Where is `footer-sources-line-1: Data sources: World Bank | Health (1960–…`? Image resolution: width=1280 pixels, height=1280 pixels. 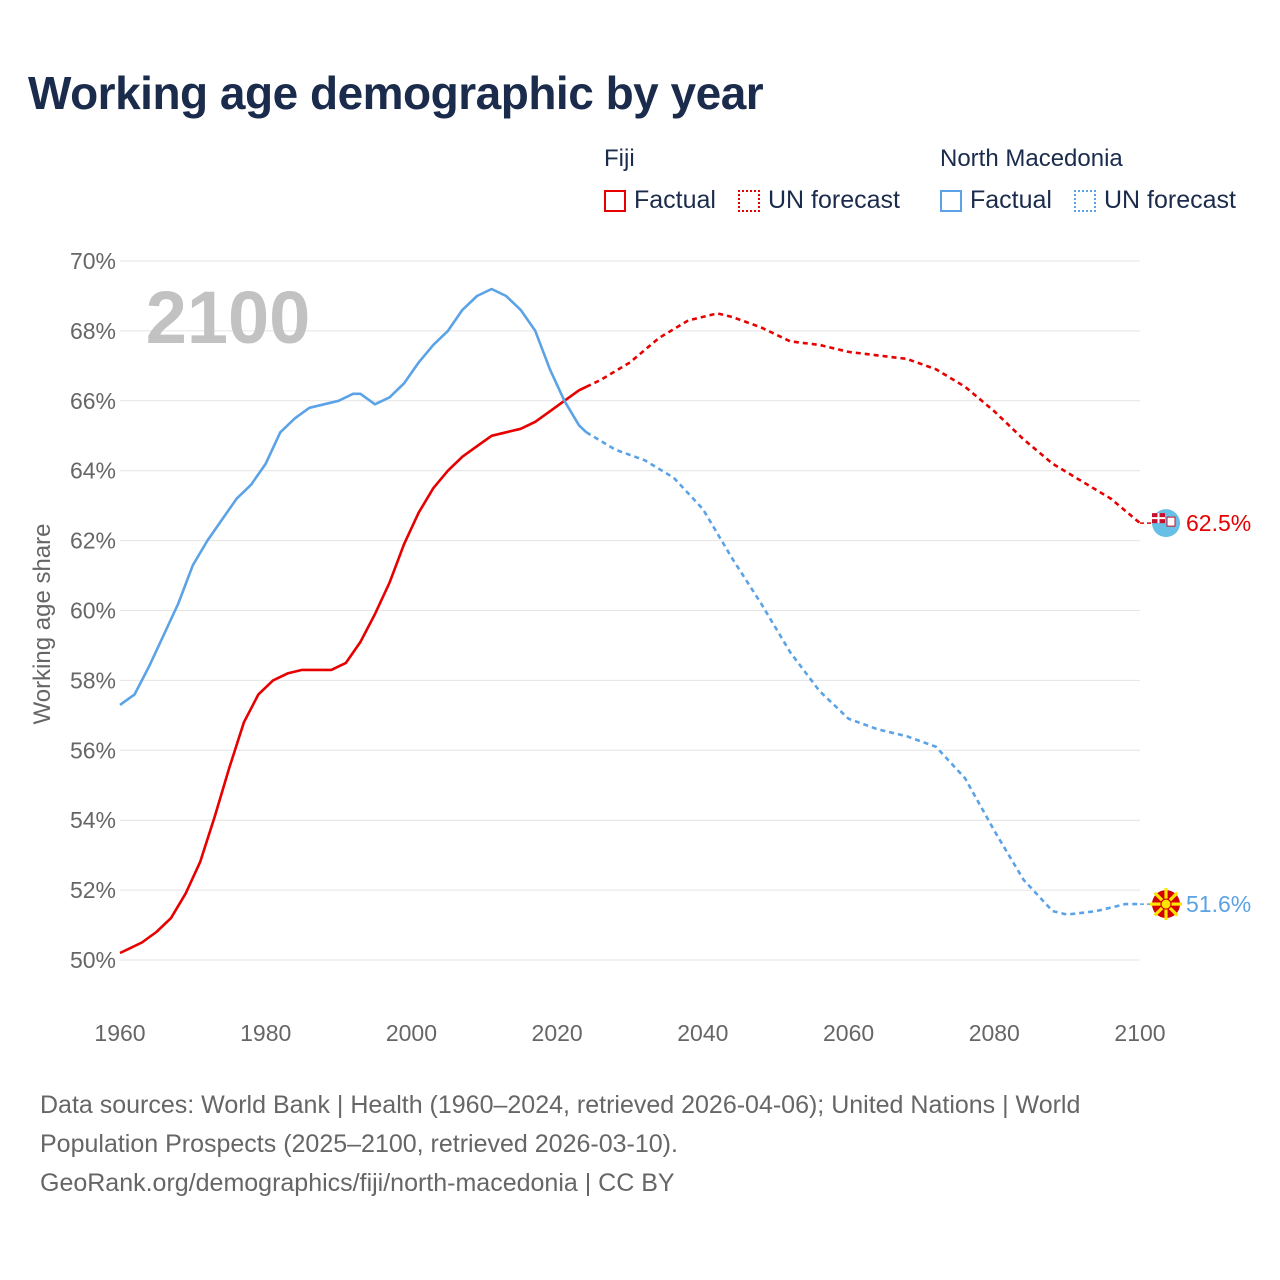
footer-sources-line-1: Data sources: World Bank | Health (1960–… is located at coordinates (560, 1105).